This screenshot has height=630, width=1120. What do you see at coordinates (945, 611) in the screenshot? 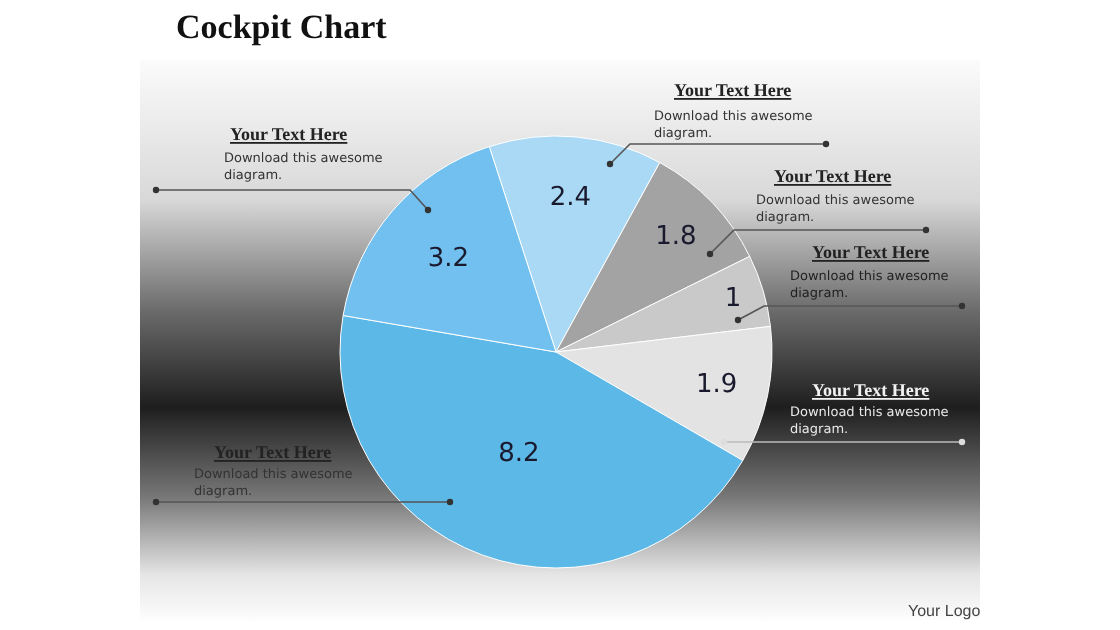
I see `text: Your Logo` at bounding box center [945, 611].